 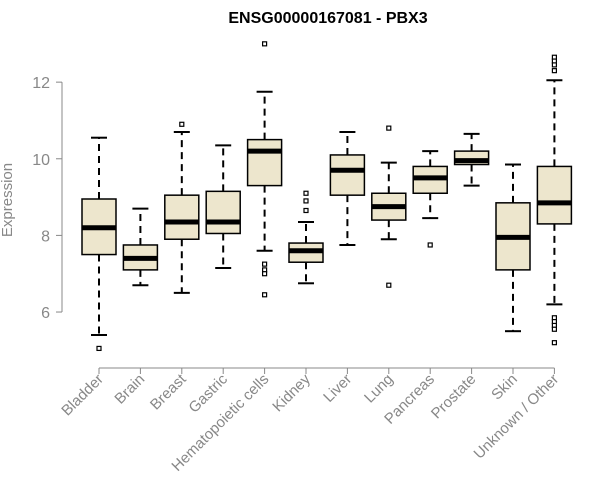 I want to click on box-pancreas, so click(x=430, y=199).